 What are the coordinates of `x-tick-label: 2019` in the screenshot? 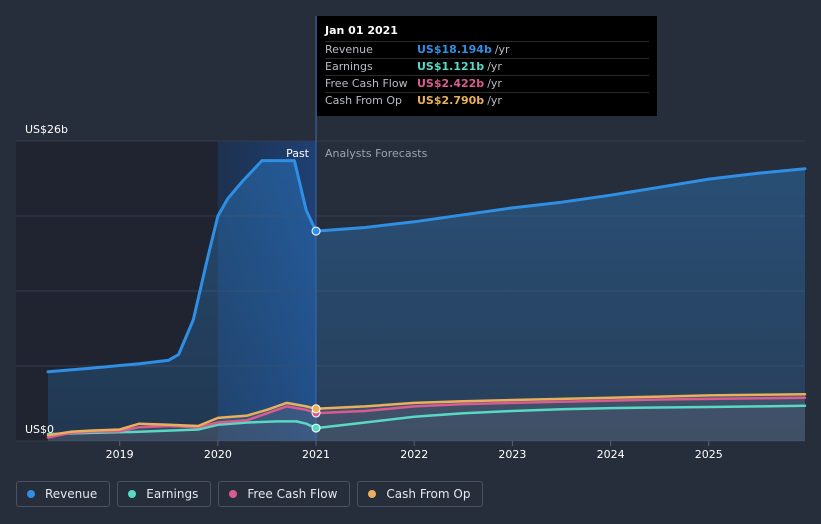 It's located at (120, 454).